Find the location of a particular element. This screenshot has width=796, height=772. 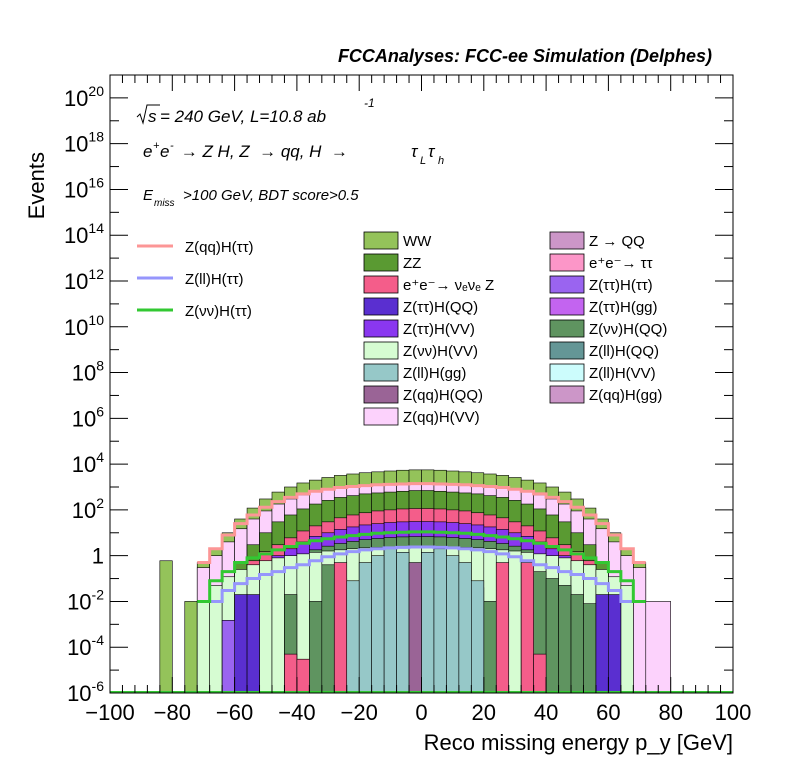

x-tick-label: 0 is located at coordinates (421, 712).